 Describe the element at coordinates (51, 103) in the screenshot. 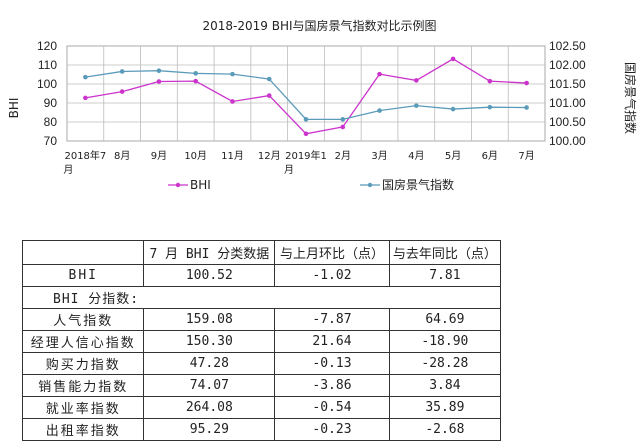

I see `y-tick: 90` at that location.